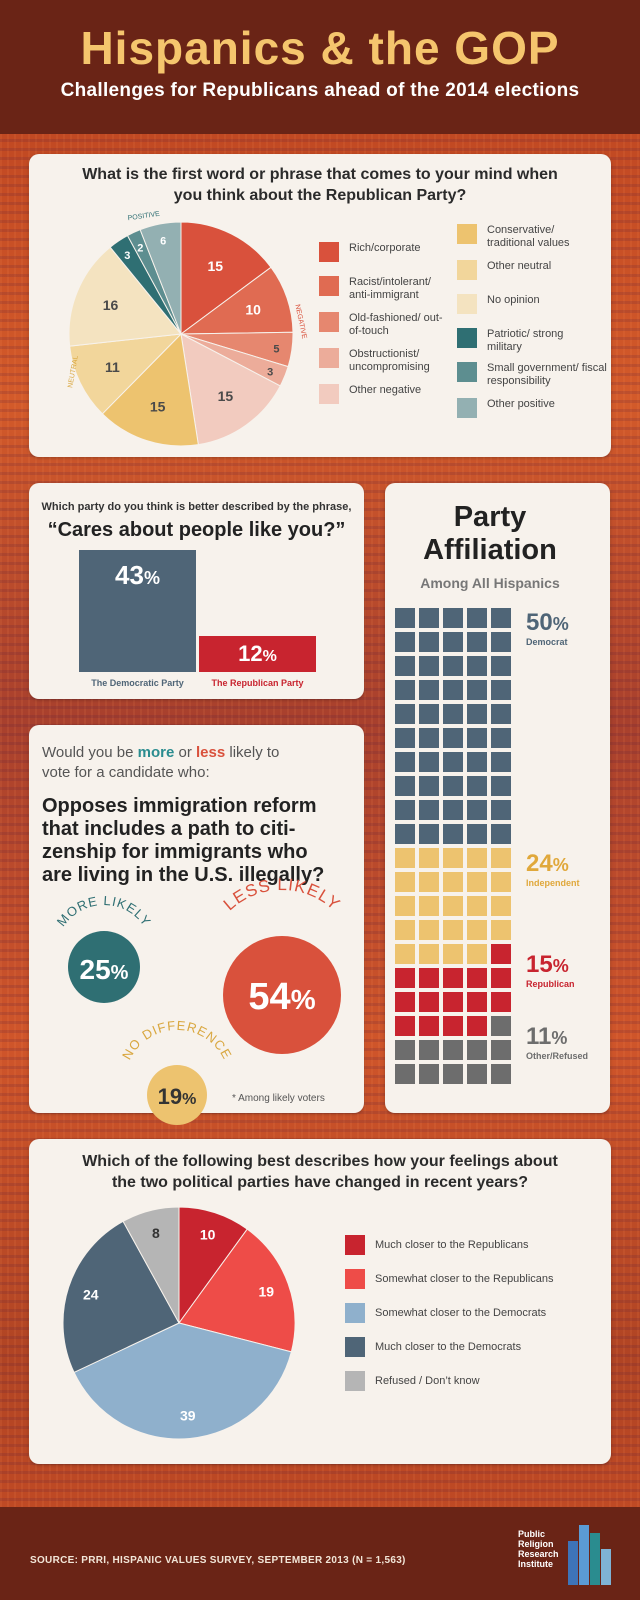 The width and height of the screenshot is (640, 1600). What do you see at coordinates (547, 374) in the screenshot?
I see `legend-label: Small government/ fiscal responsibility` at bounding box center [547, 374].